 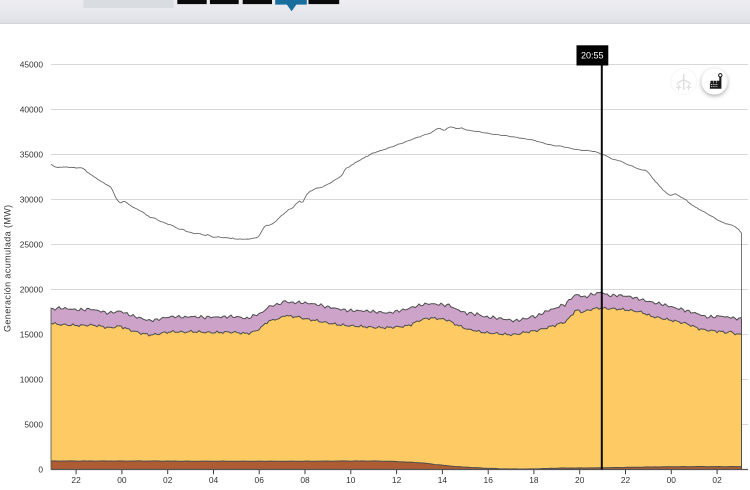 I want to click on svg-text: Generación acumulada (MW), so click(x=8, y=268).